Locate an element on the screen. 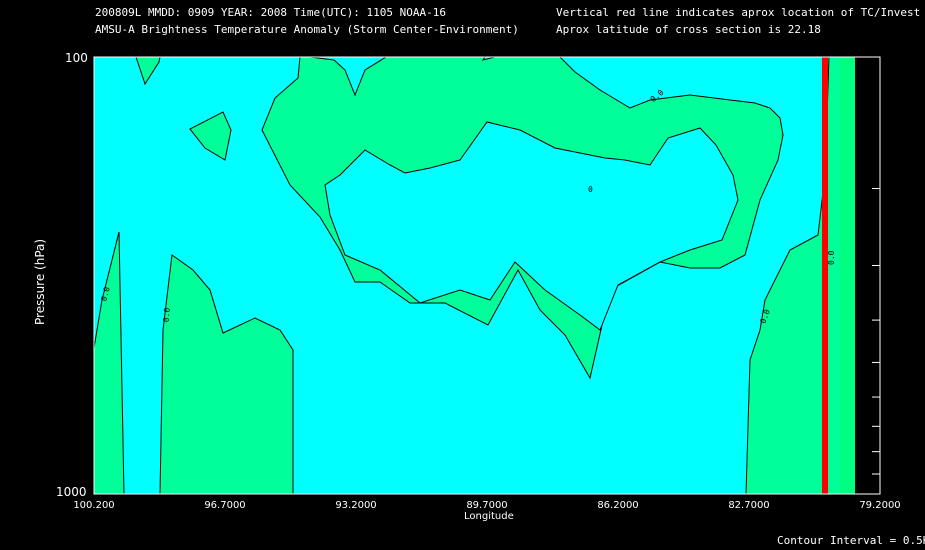 This screenshot has height=550, width=925. x-tick-label: 93.2000 is located at coordinates (355, 505).